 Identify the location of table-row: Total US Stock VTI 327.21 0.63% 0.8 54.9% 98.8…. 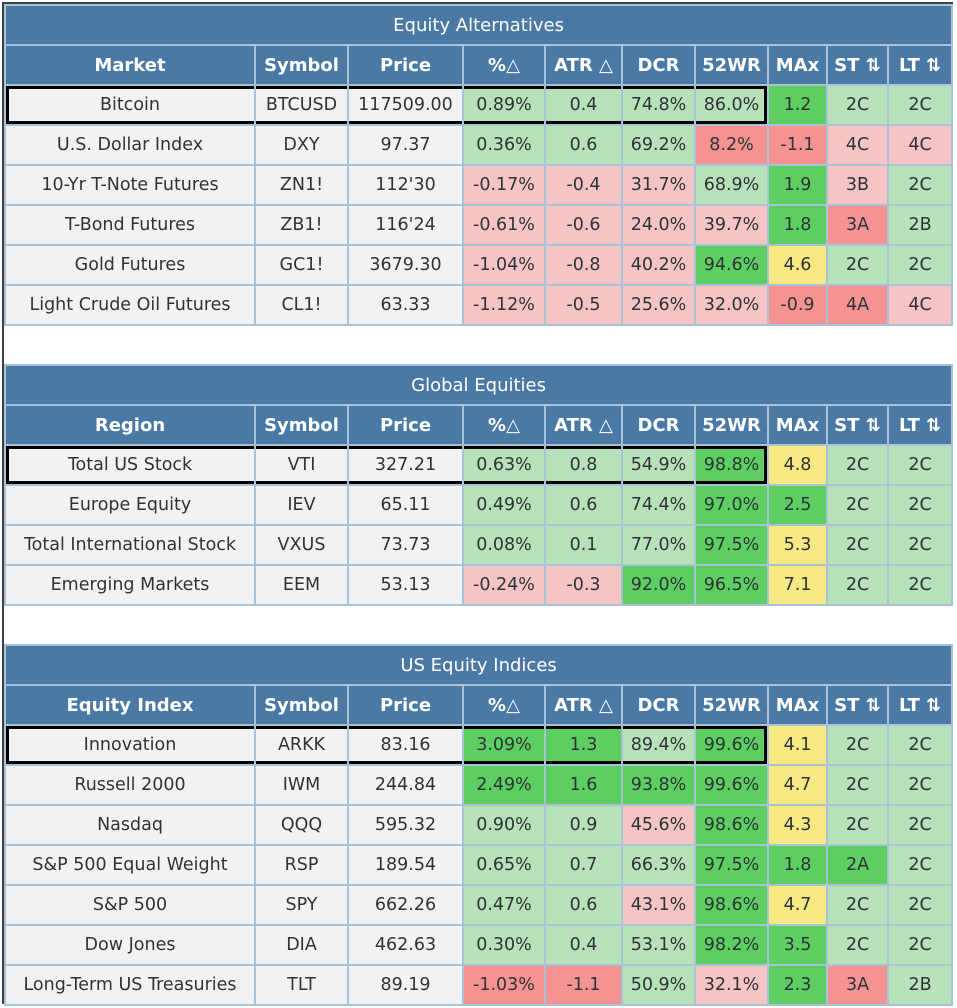
(479, 465).